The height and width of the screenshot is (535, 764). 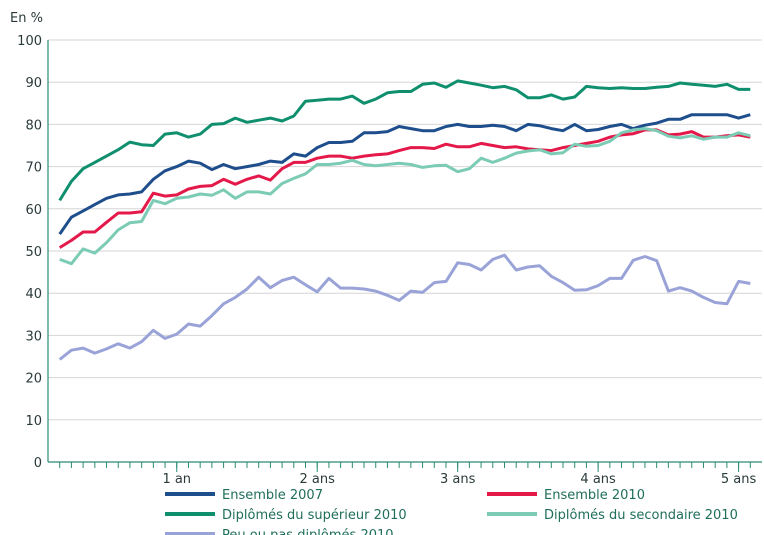 I want to click on x-tick-label: 4 ans, so click(x=598, y=479).